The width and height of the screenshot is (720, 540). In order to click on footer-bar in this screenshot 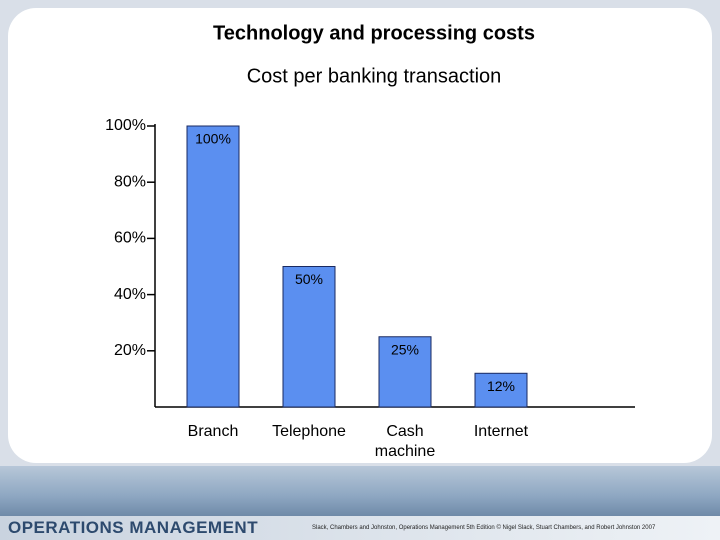, I will do `click(360, 528)`.